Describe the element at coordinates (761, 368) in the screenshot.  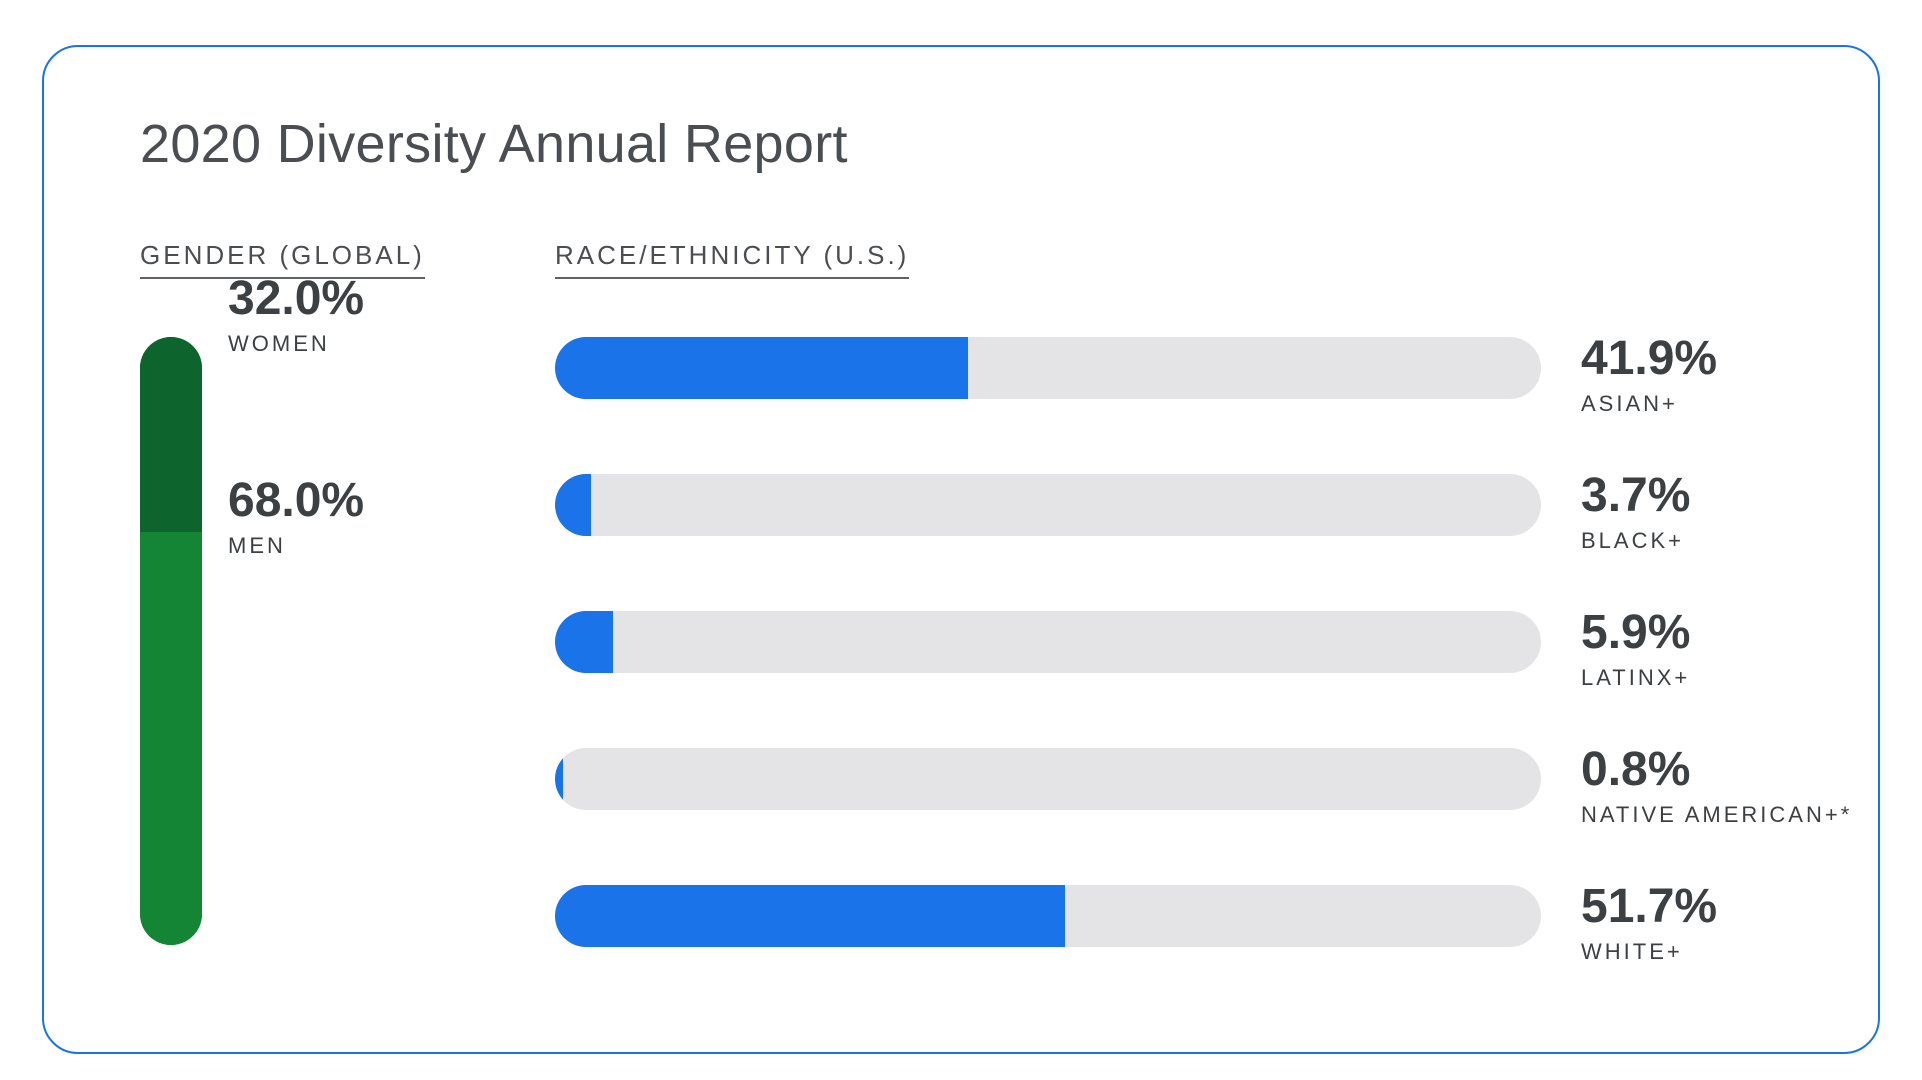
I see `race-bar-asian` at that location.